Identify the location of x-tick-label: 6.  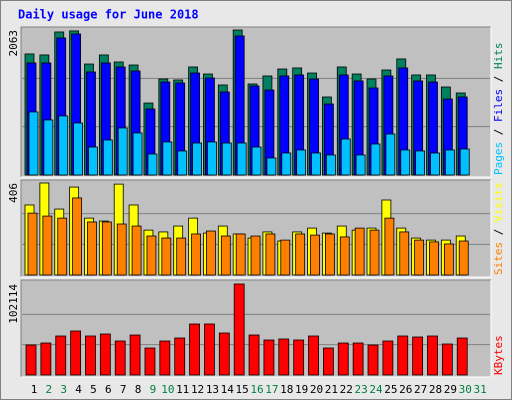
(108, 389).